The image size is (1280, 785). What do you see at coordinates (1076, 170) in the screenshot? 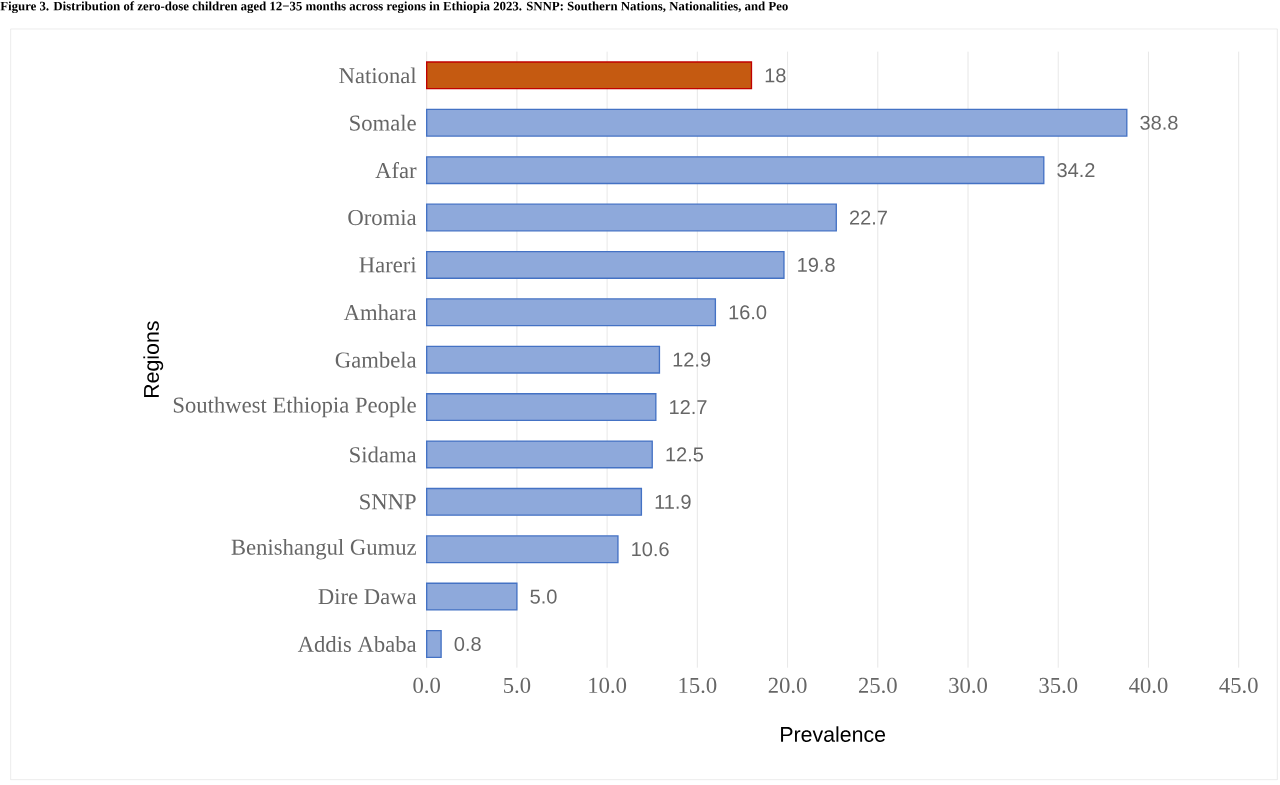
I see `data-label: 34.2` at bounding box center [1076, 170].